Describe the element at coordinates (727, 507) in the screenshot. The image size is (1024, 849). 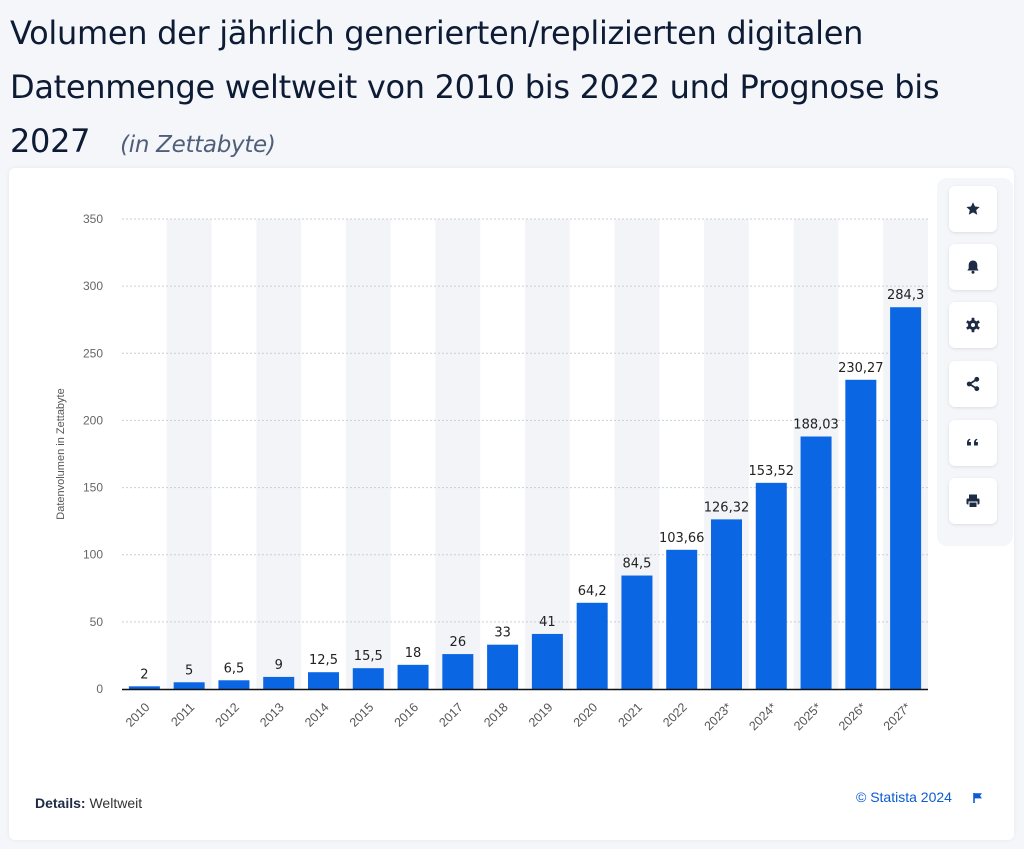
I see `data-label: 126,32` at that location.